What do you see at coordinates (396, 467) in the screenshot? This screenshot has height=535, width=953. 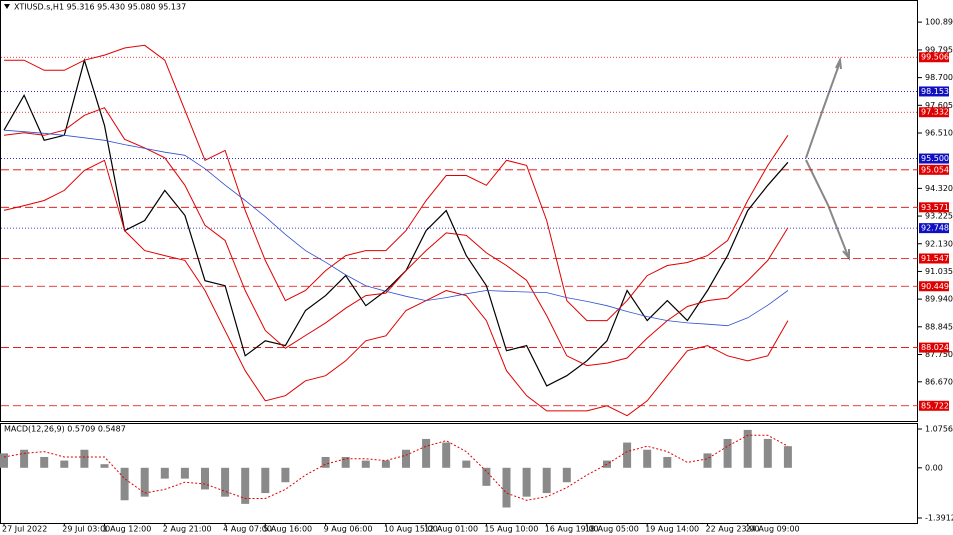 I see `signal-line` at bounding box center [396, 467].